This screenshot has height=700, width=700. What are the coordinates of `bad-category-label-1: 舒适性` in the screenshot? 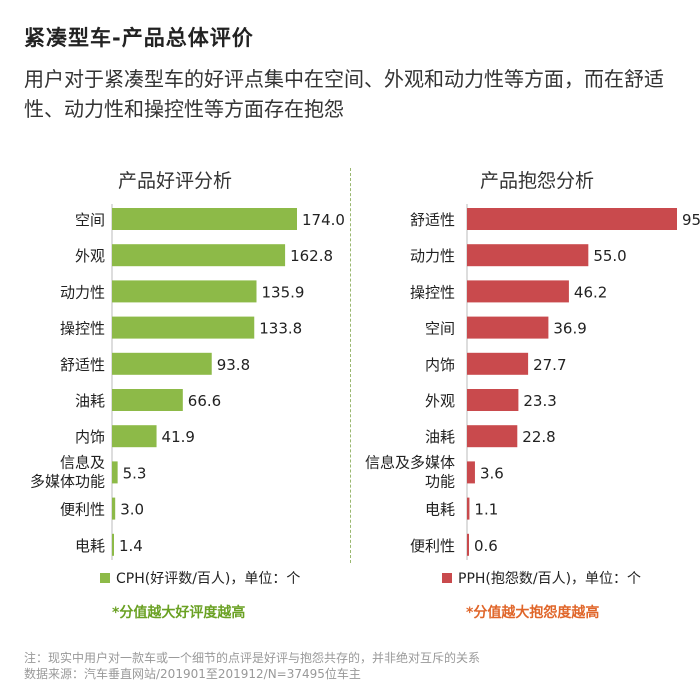 It's located at (432, 220).